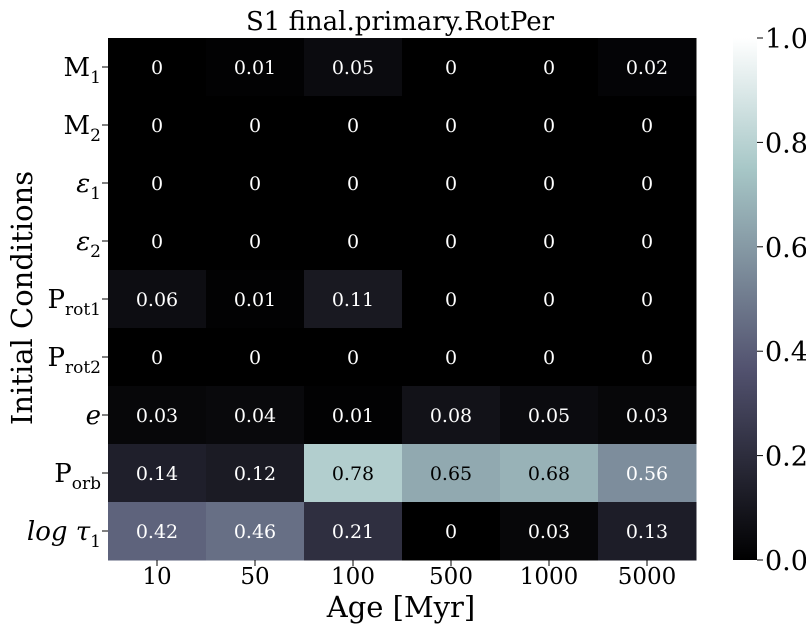 The image size is (806, 637). Describe the element at coordinates (86, 484) in the screenshot. I see `y-tick-label-subscript: orb` at that location.